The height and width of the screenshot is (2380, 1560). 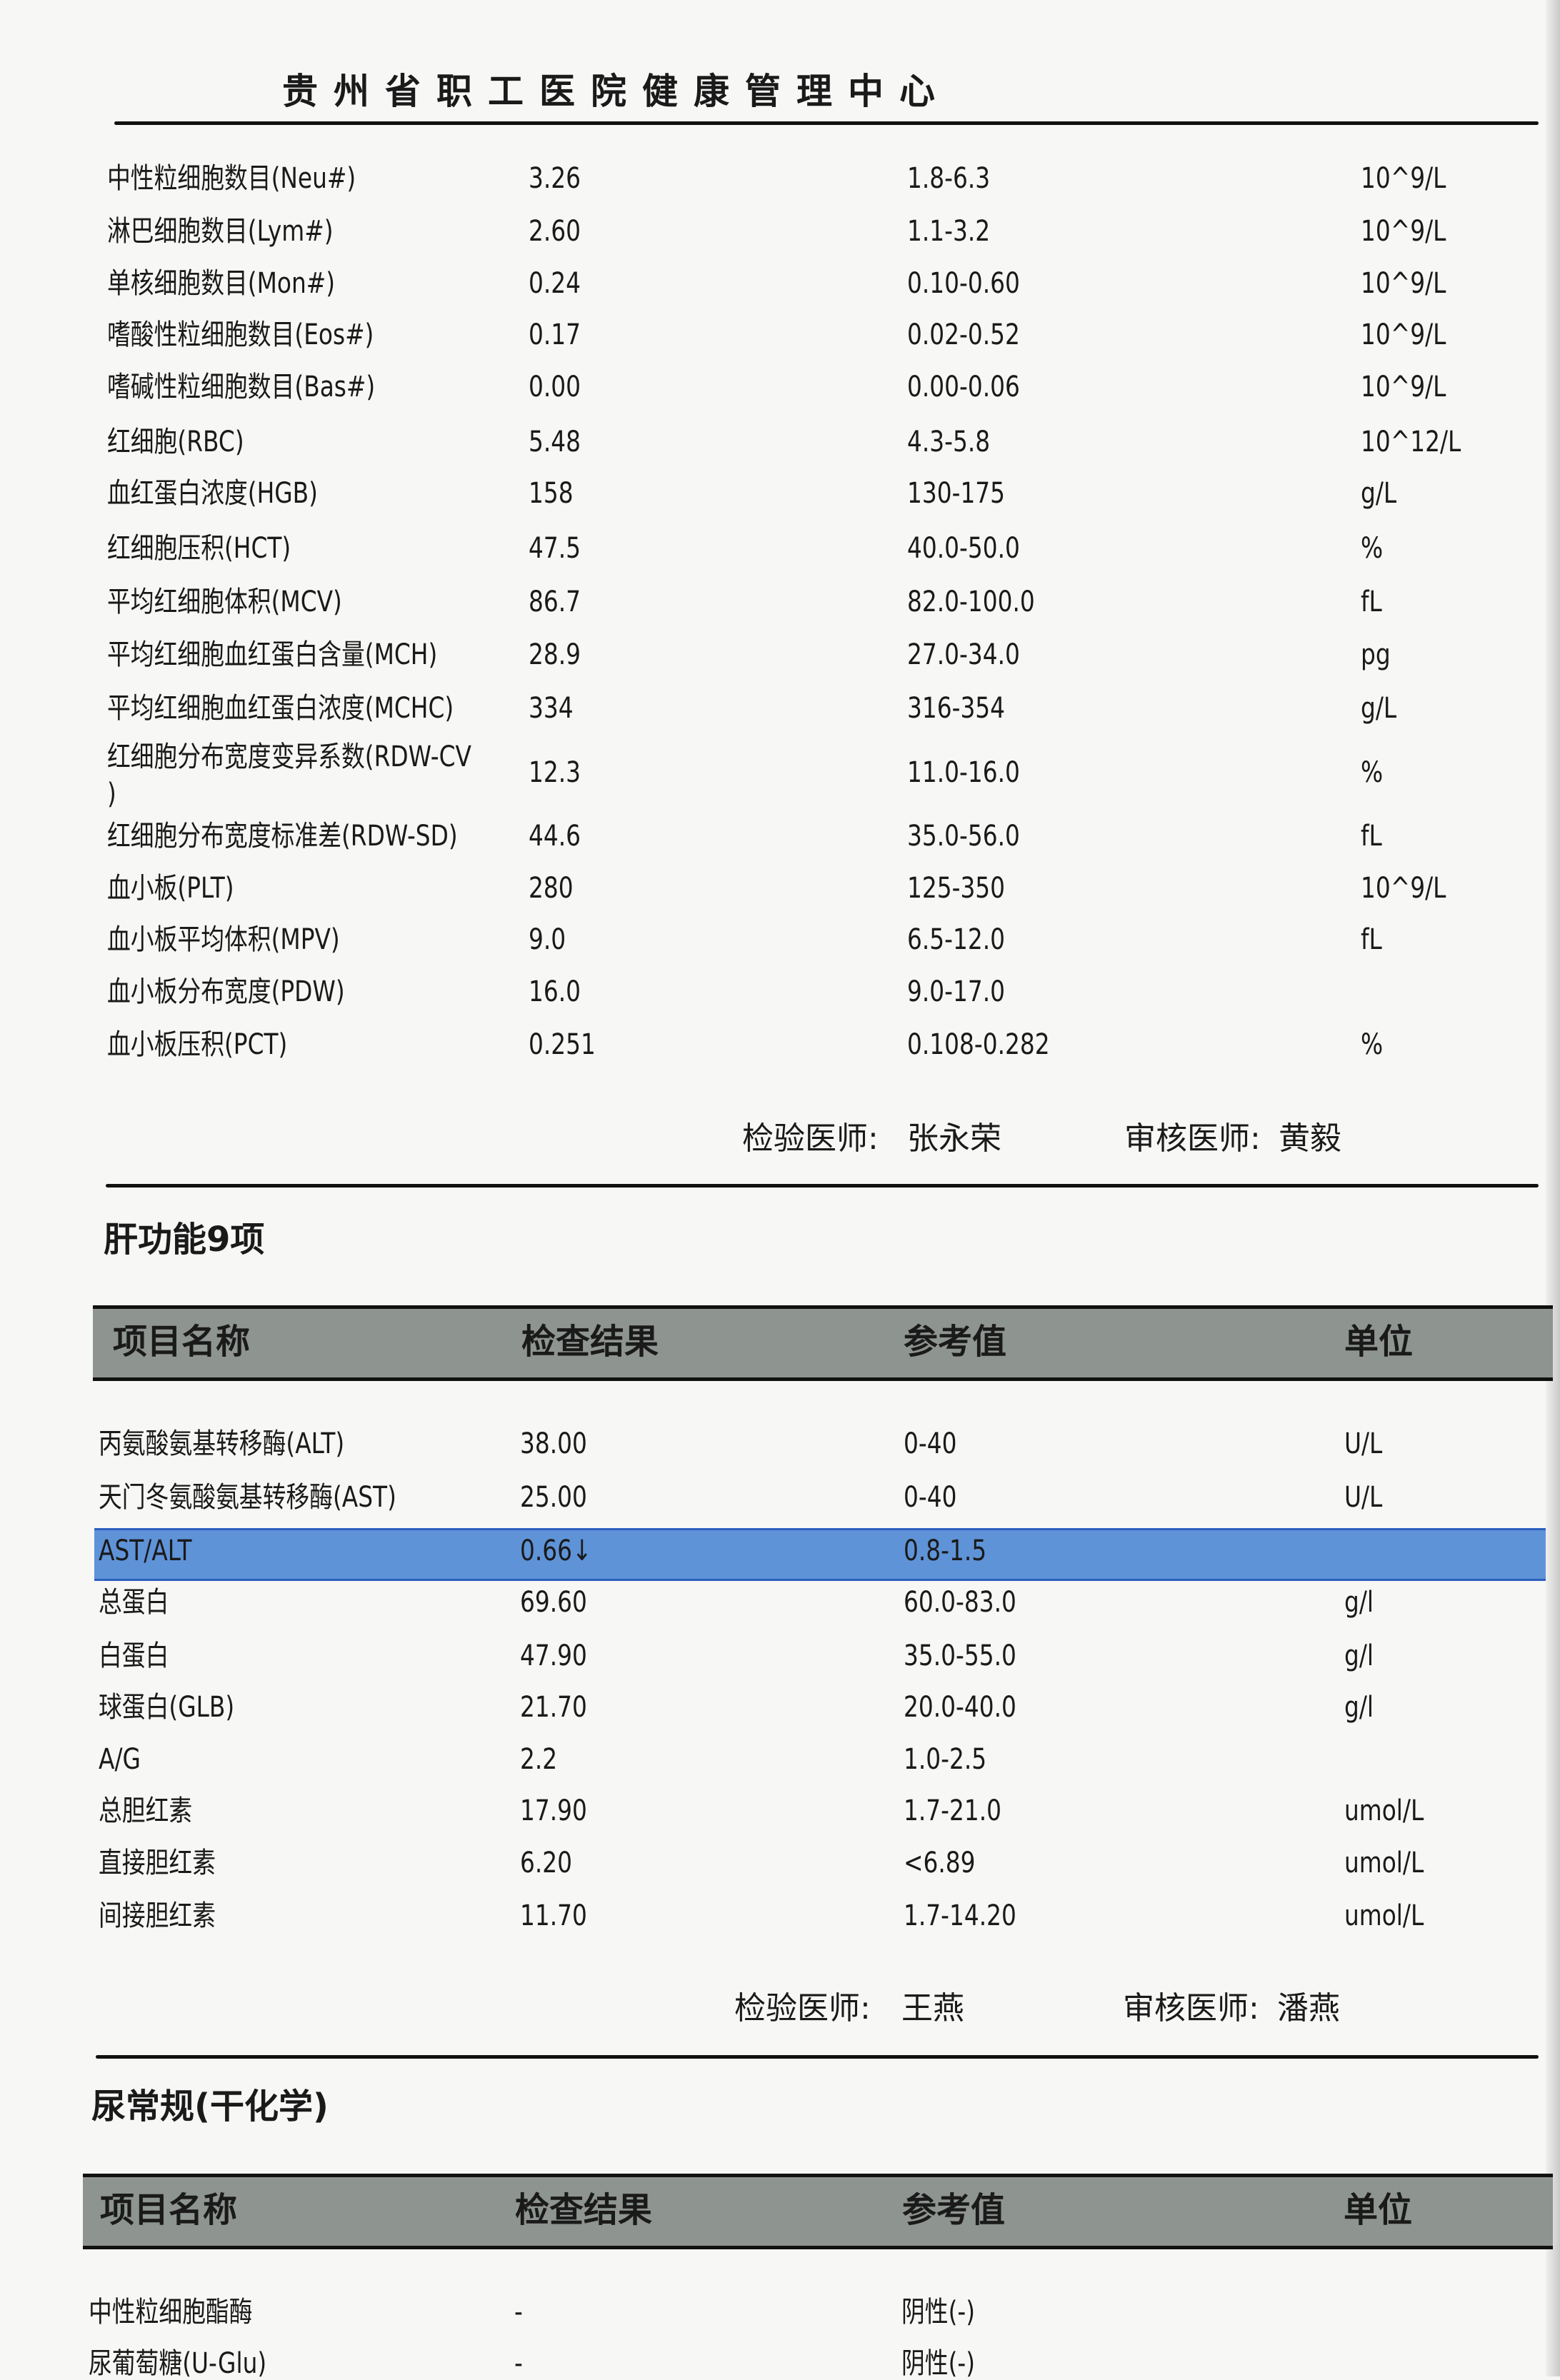 I want to click on row-ref: 6.5-12.0, so click(x=956, y=939).